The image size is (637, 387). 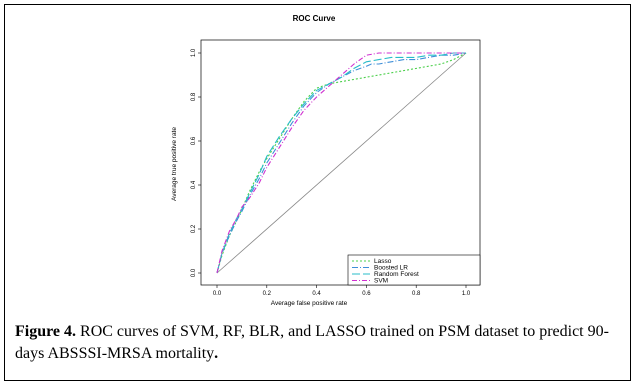 What do you see at coordinates (396, 274) in the screenshot?
I see `legend-entry: Random Forest` at bounding box center [396, 274].